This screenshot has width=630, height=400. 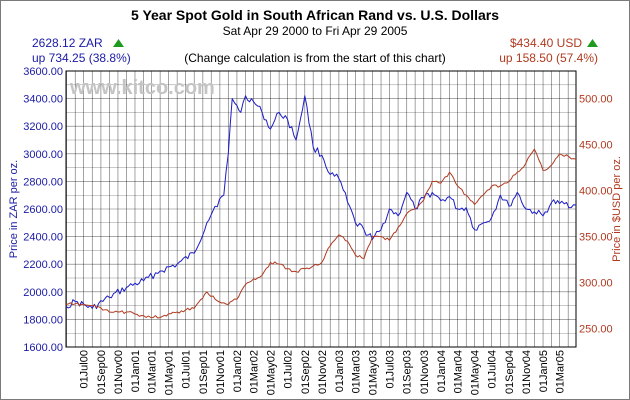 I want to click on x-tick-label: 01May02, so click(x=271, y=372).